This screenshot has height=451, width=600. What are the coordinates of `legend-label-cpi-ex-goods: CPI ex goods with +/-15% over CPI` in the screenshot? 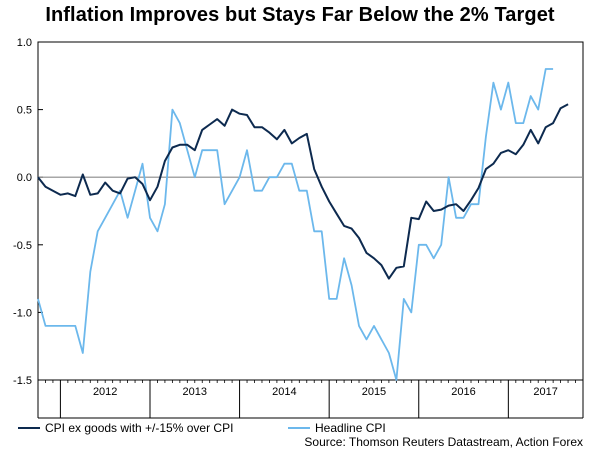 It's located at (139, 428).